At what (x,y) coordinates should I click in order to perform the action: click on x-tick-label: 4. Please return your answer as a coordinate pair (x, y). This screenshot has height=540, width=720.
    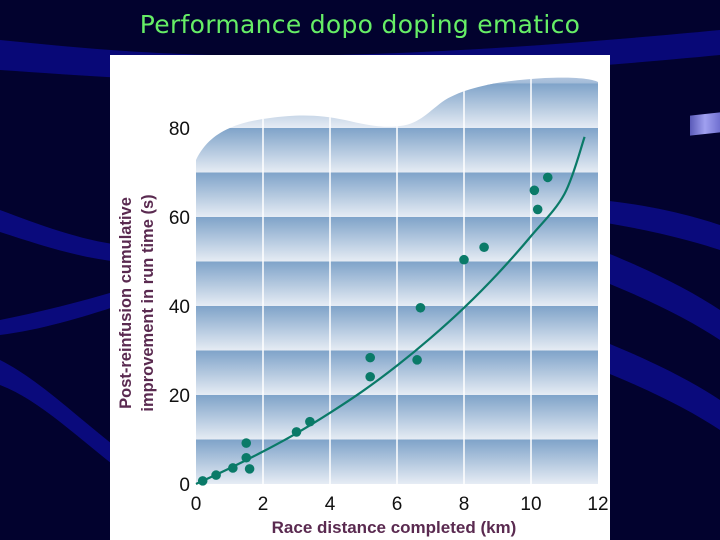
    Looking at the image, I should click on (330, 504).